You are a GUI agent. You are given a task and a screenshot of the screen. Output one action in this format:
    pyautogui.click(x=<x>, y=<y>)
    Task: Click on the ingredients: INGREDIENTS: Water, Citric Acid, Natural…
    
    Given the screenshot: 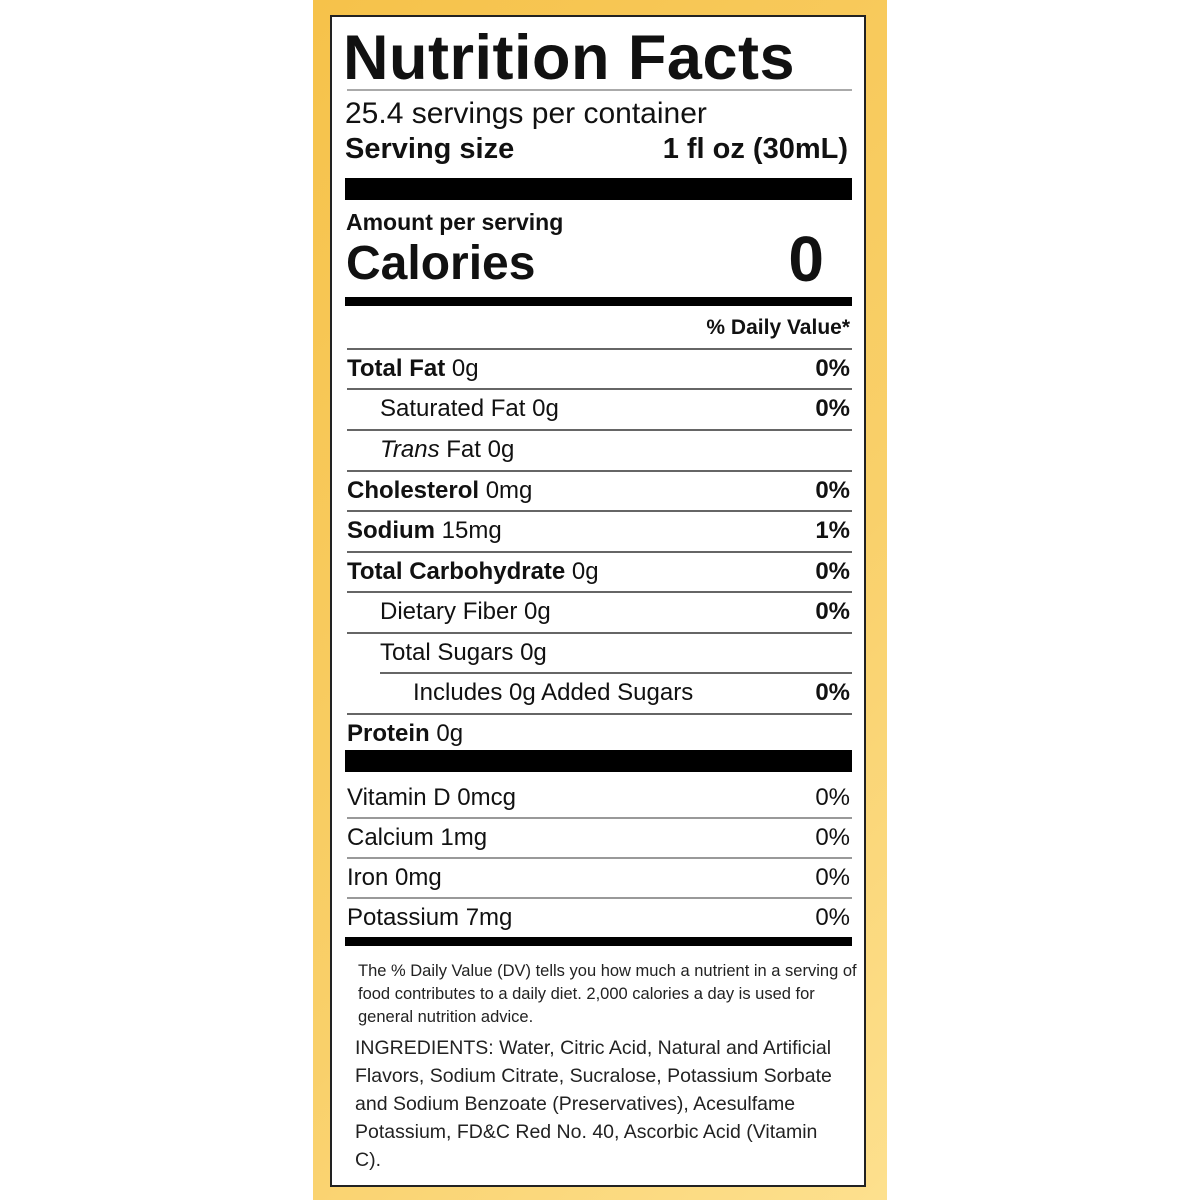 What is the action you would take?
    pyautogui.click(x=593, y=1104)
    